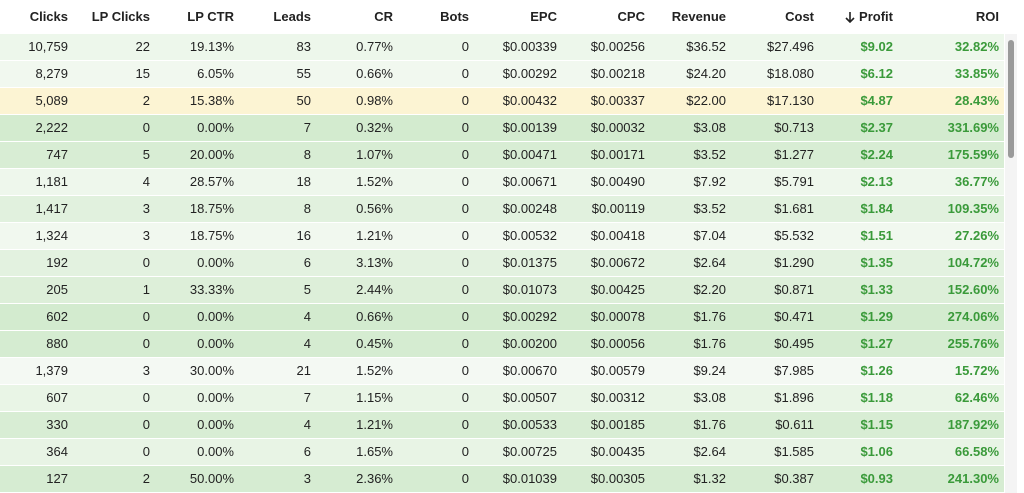  I want to click on column-header: Leads, so click(292, 16).